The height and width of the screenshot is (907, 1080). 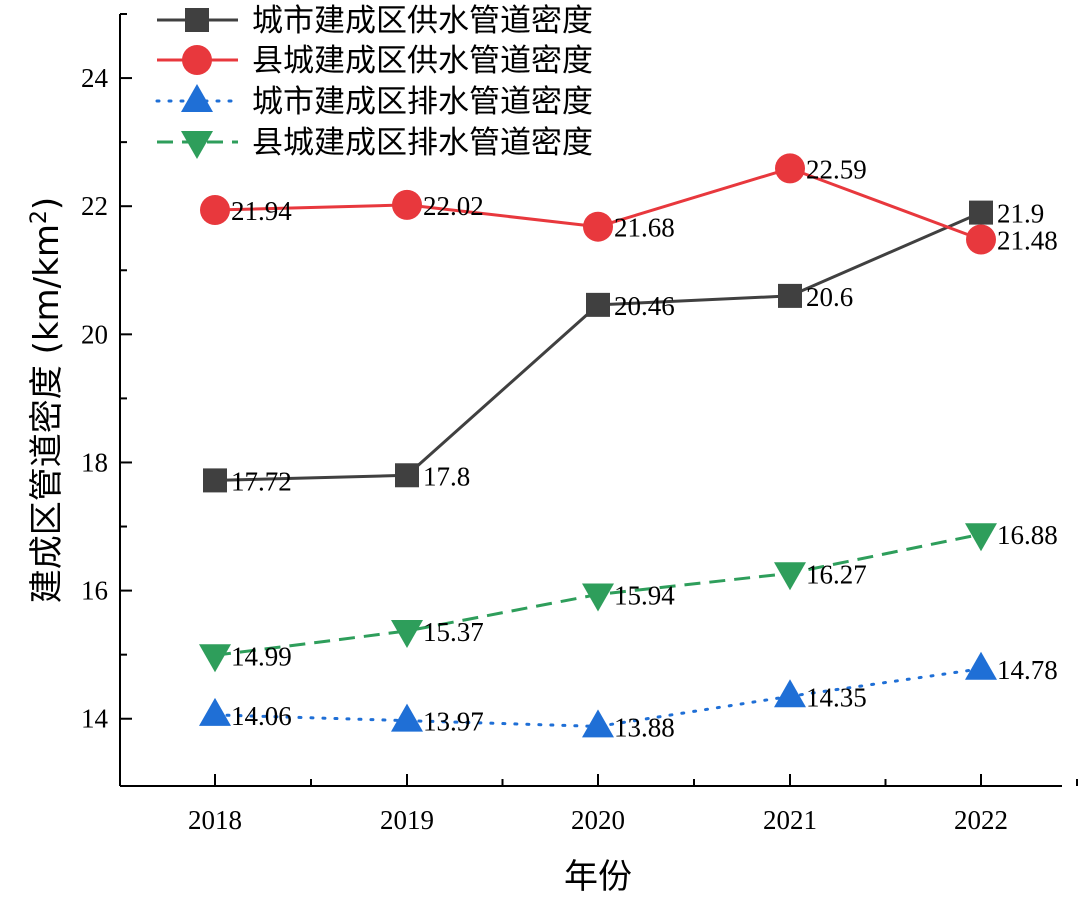 I want to click on data-label: 20.6, so click(x=829, y=297).